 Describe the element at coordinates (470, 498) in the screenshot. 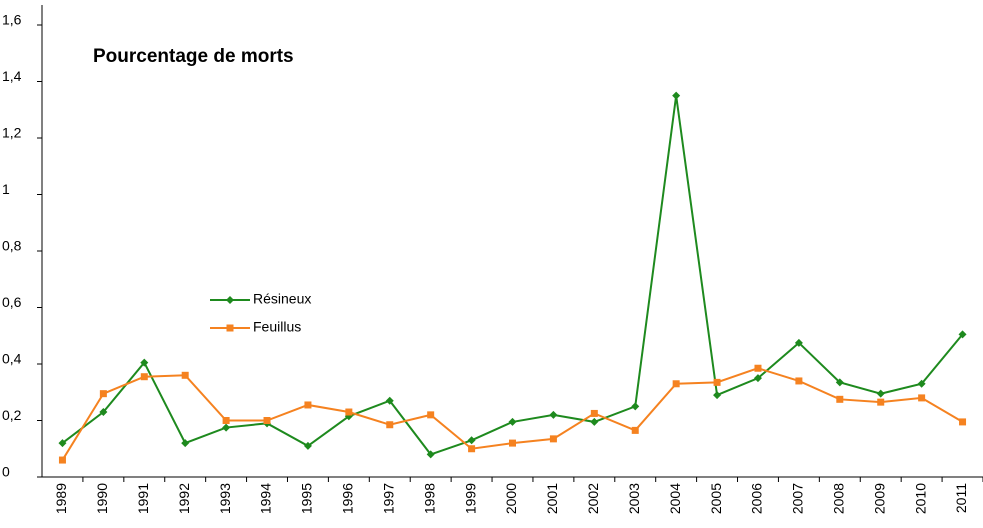

I see `x-tick-label: 1999` at that location.